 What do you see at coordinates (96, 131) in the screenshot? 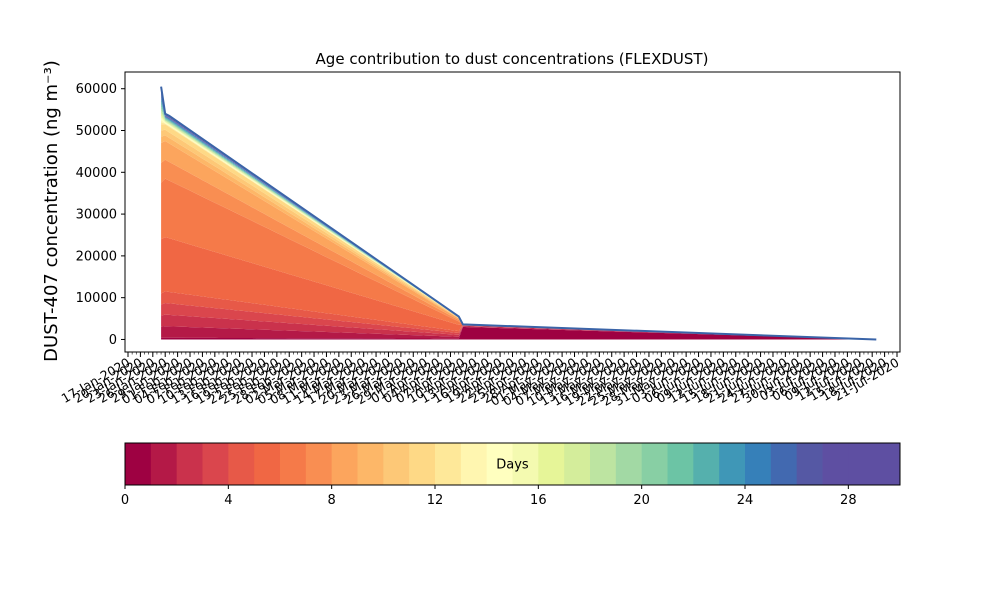
I see `y-tick-label: 50000` at bounding box center [96, 131].